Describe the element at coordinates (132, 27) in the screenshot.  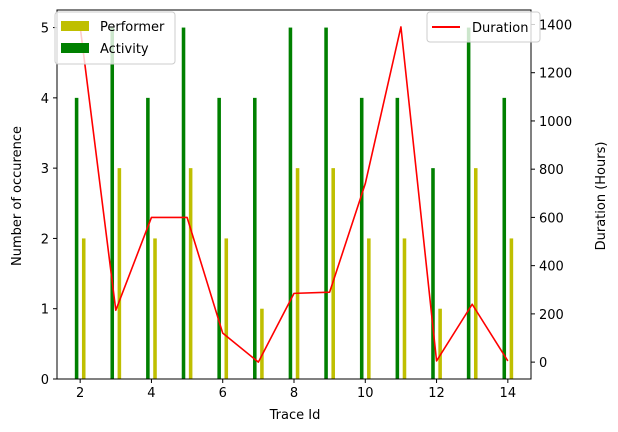
I see `legend-label-performer: Performer` at that location.